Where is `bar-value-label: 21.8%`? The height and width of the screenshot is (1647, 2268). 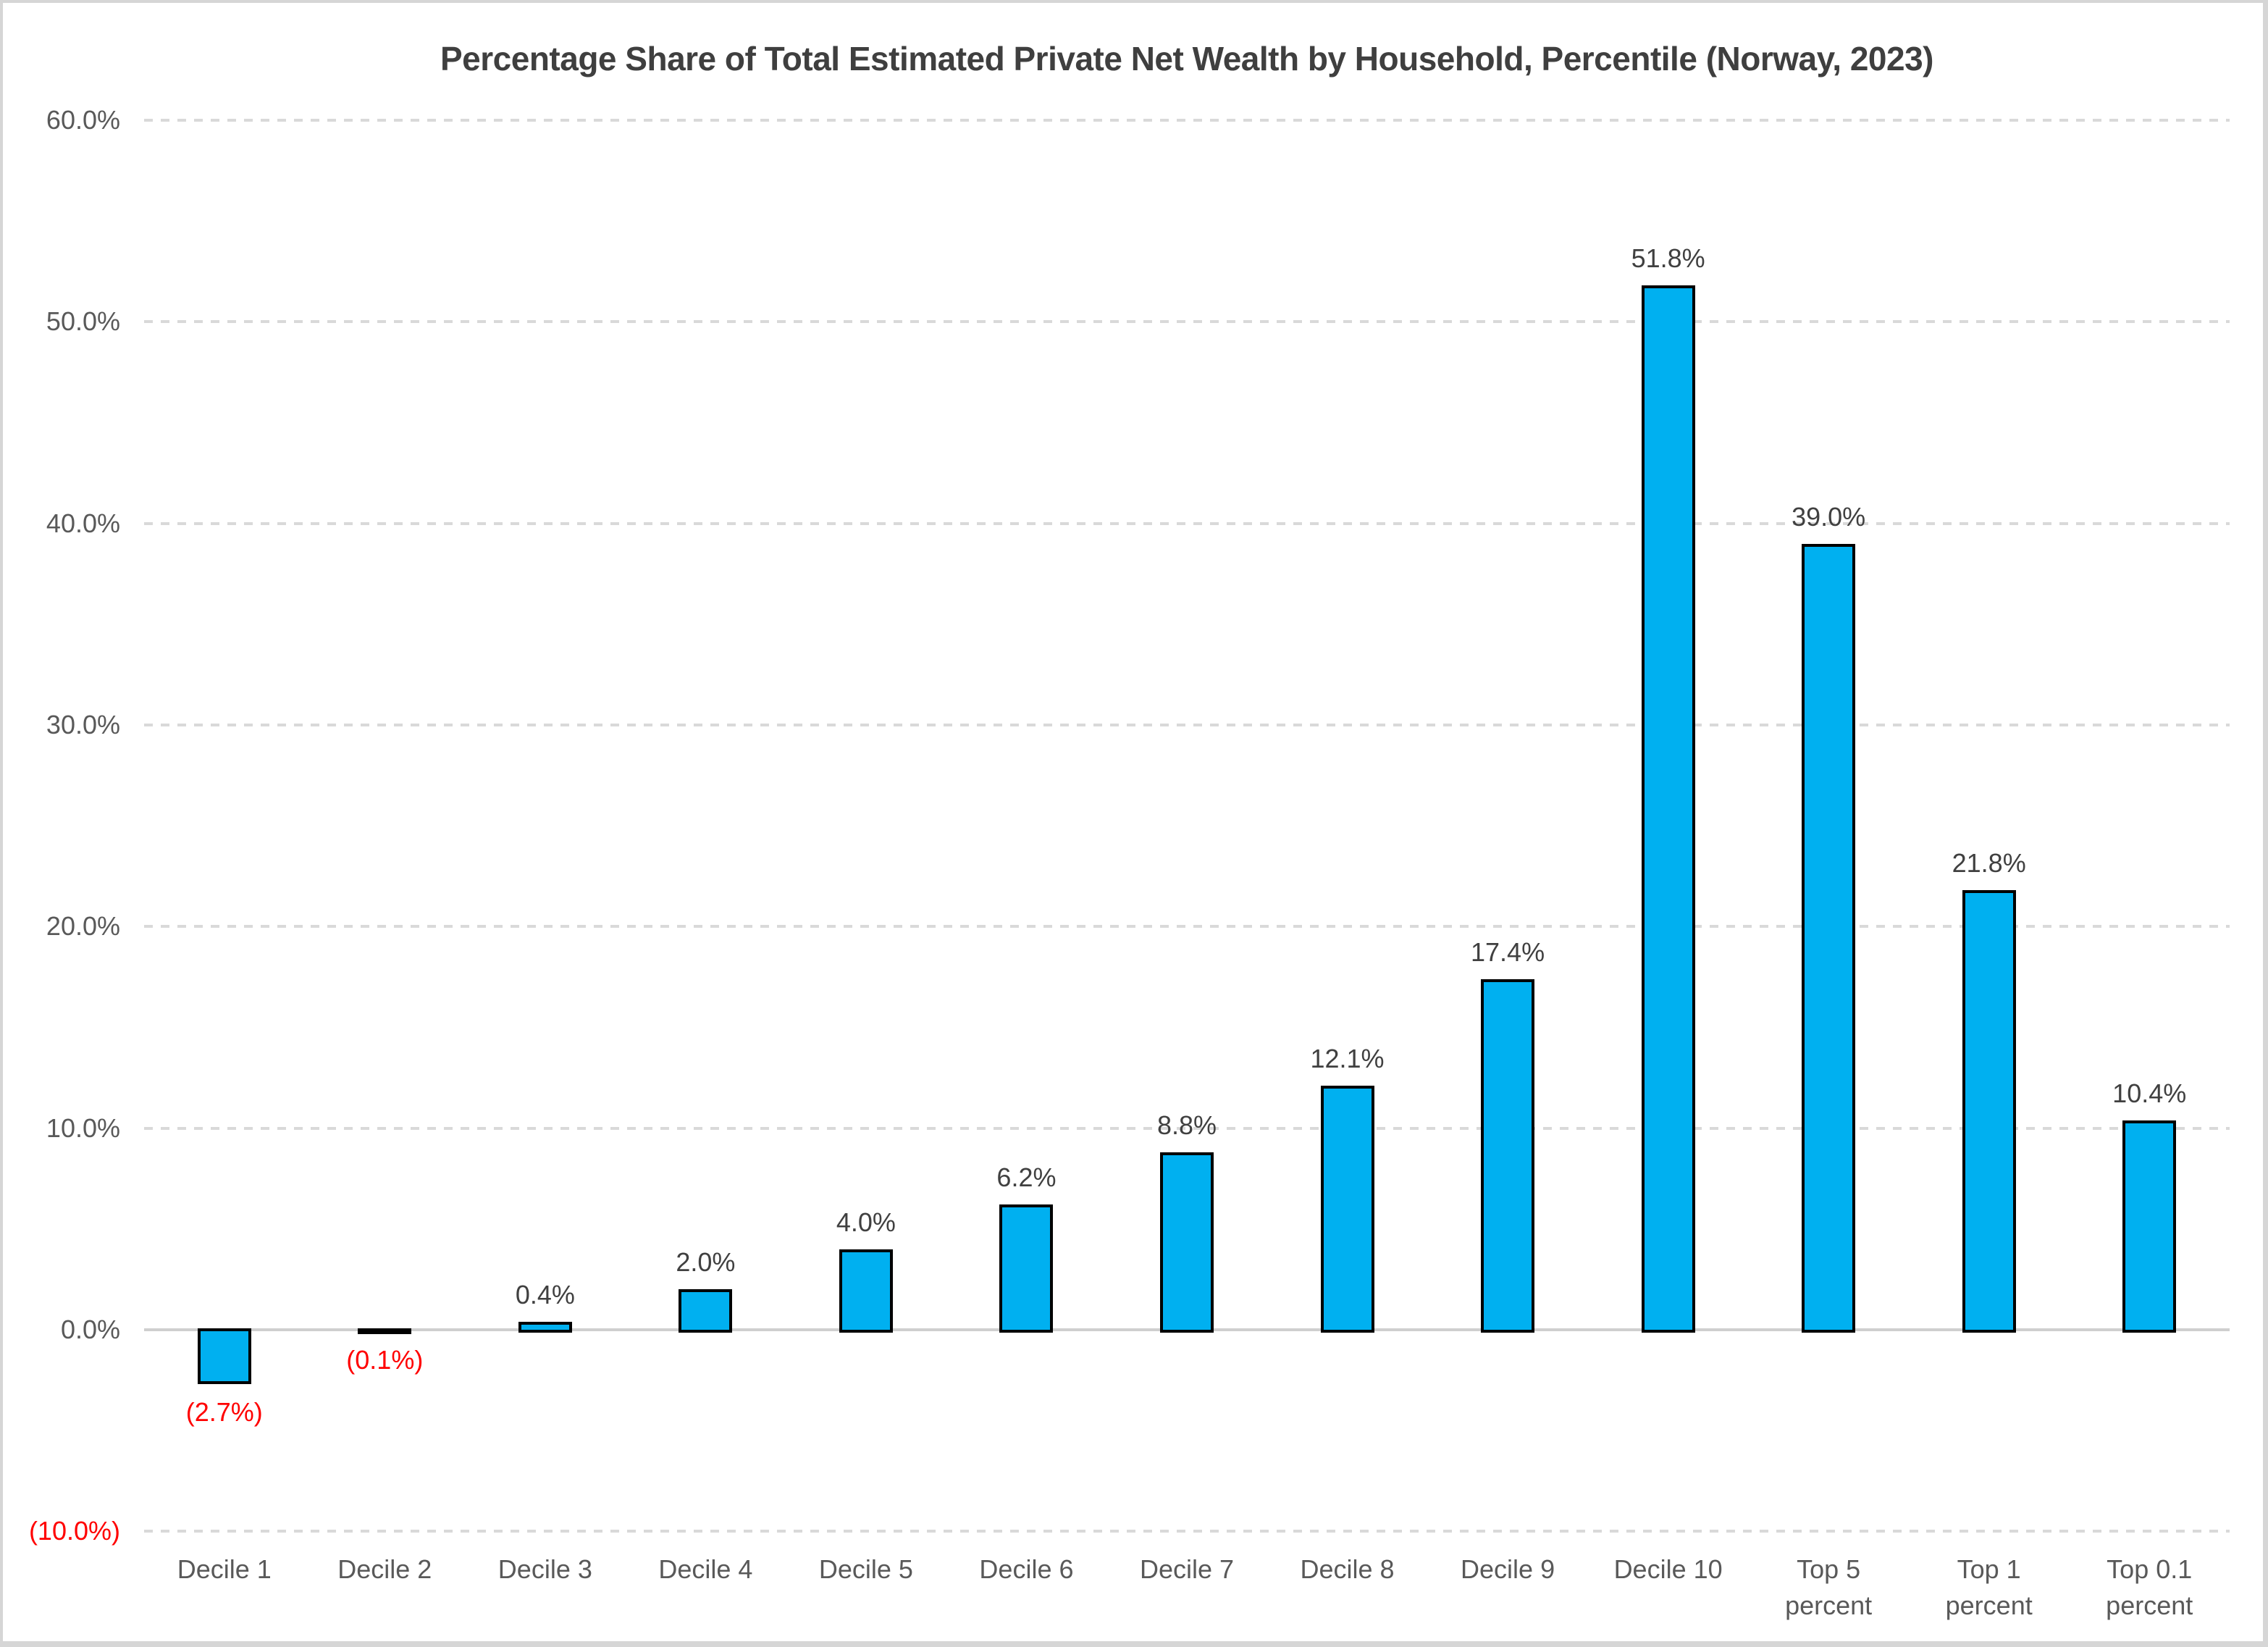 bar-value-label: 21.8% is located at coordinates (1989, 864).